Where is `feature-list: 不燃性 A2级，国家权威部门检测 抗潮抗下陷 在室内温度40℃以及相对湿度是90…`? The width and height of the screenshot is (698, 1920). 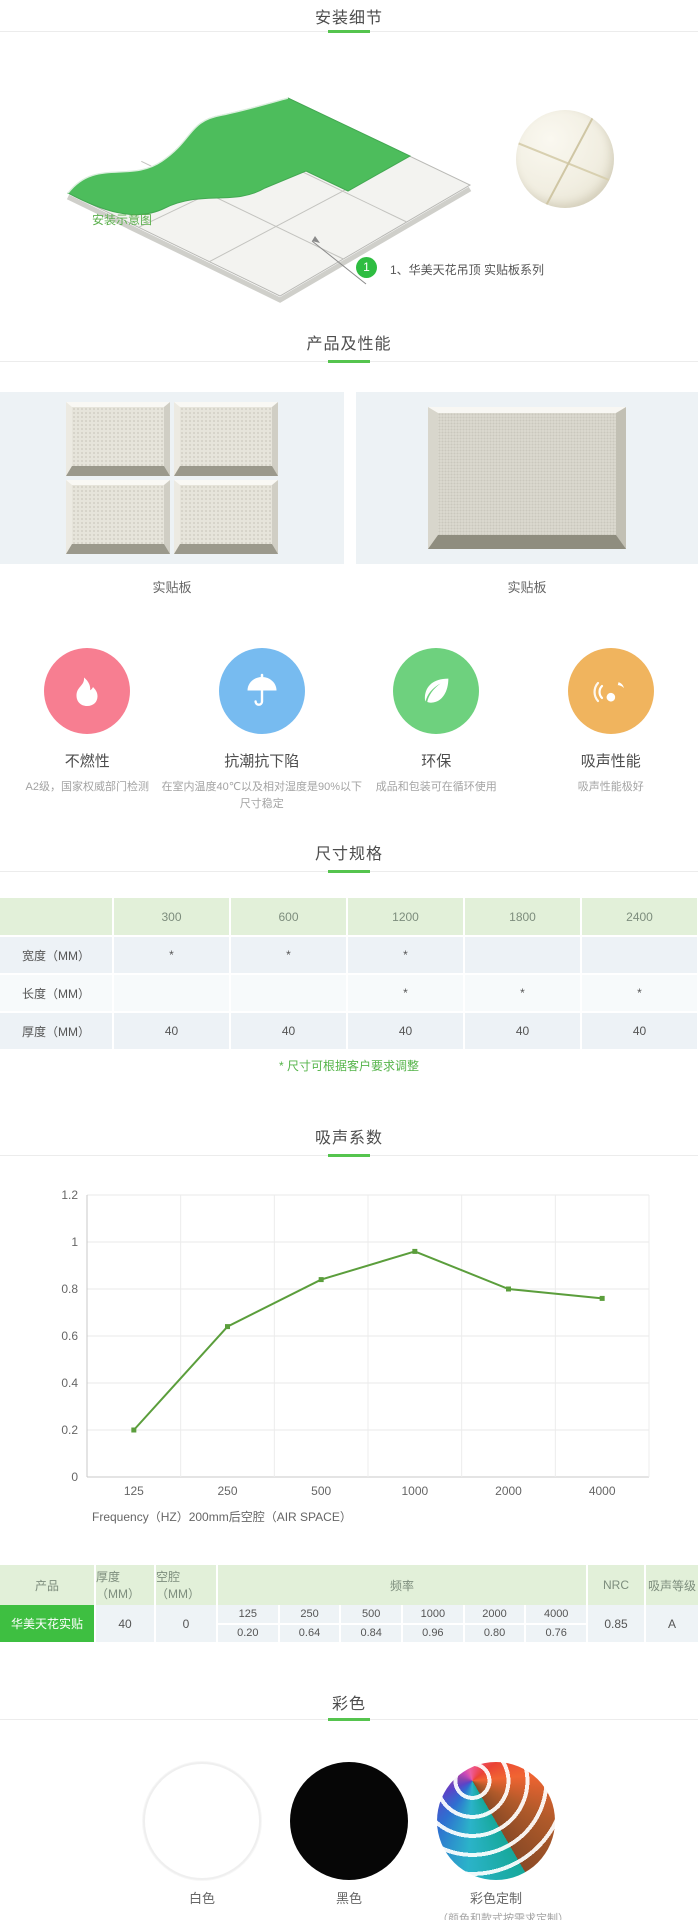
feature-list: 不燃性 A2级，国家权威部门检测 抗潮抗下陷 在室内温度40℃以及相对湿度是90… is located at coordinates (349, 730).